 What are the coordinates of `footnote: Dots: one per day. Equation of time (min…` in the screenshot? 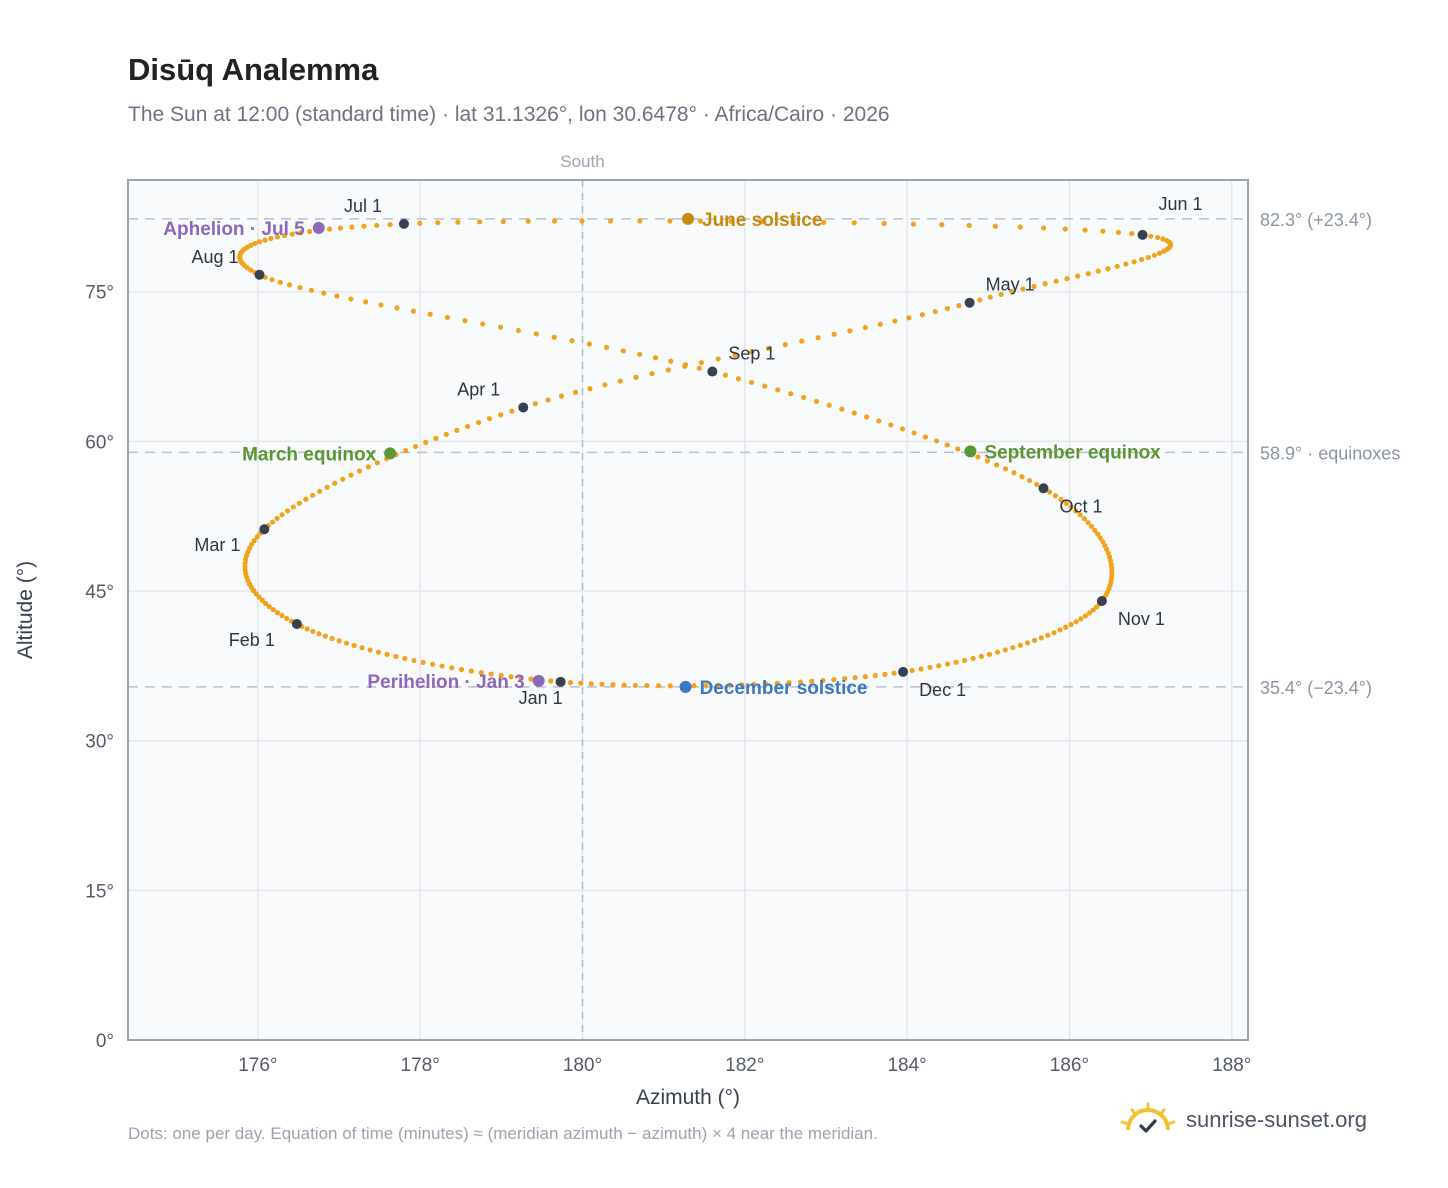 It's located at (503, 1133).